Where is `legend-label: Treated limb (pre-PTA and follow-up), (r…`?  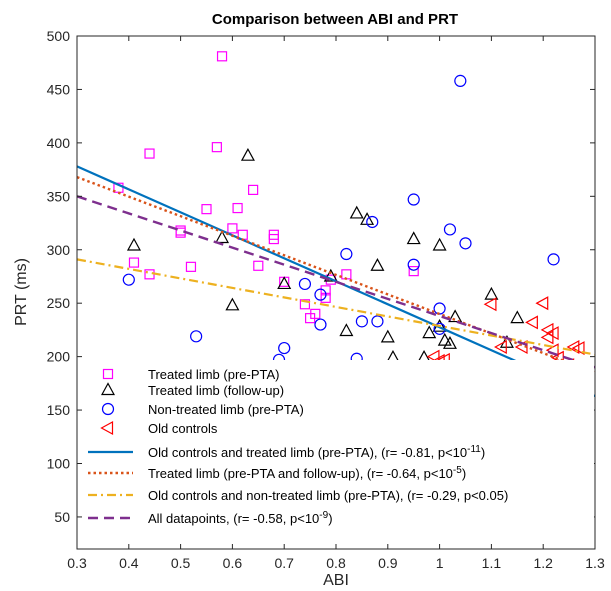
legend-label: Treated limb (pre-PTA and follow-up), (r… is located at coordinates (307, 473).